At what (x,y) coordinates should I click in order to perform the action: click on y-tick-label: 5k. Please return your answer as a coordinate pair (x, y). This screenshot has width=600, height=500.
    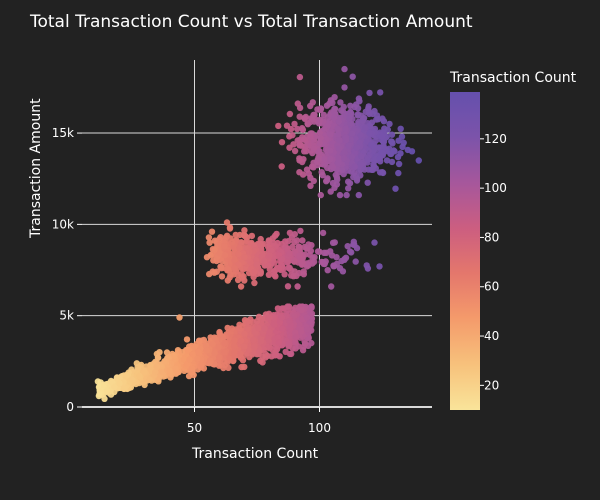
    Looking at the image, I should click on (66, 316).